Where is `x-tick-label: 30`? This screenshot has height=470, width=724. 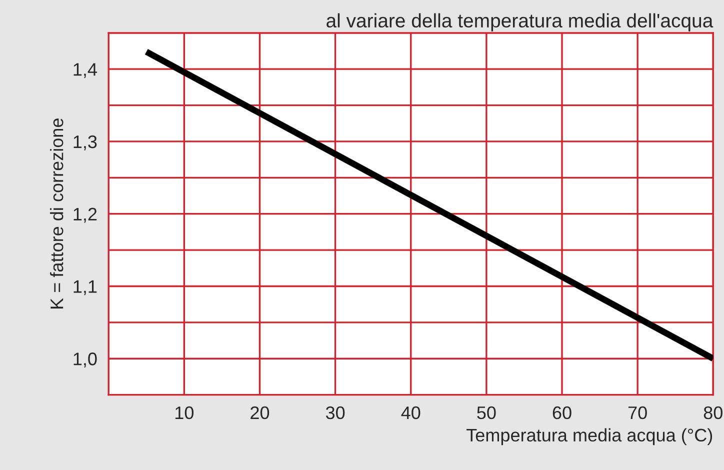 x-tick-label: 30 is located at coordinates (335, 413).